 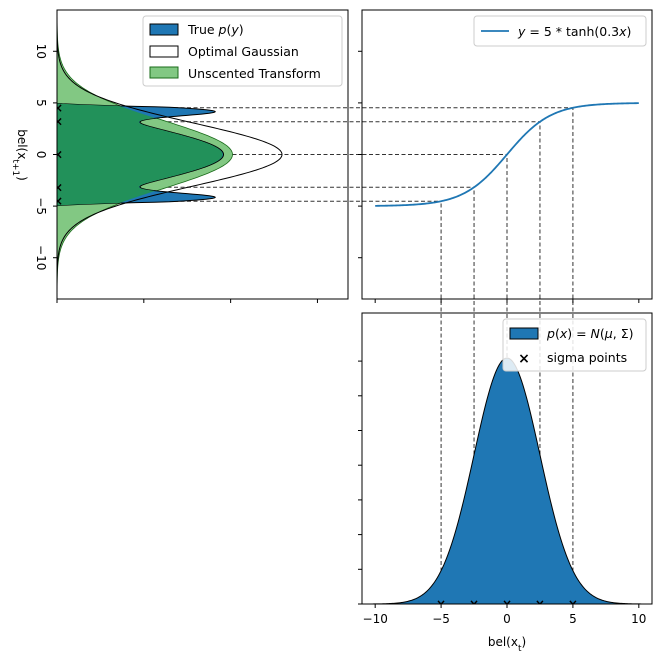 I want to click on legend-input-swatch, so click(x=524, y=333).